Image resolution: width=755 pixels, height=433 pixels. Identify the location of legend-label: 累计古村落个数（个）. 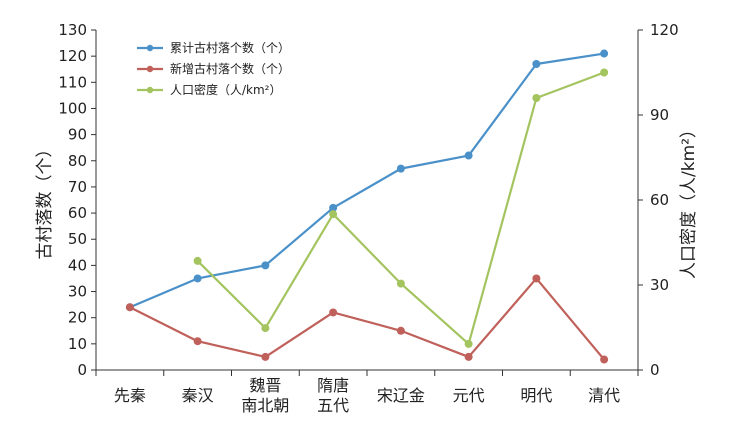
(230, 47).